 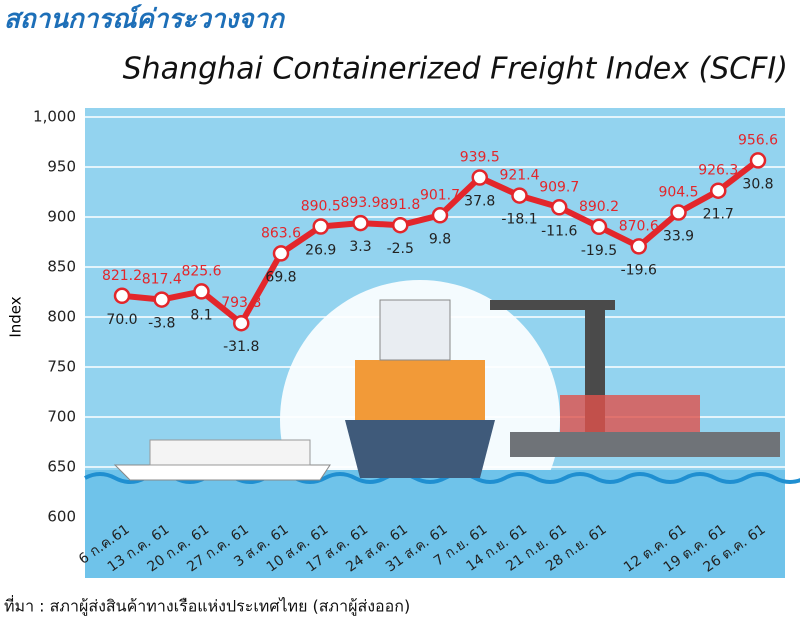 I want to click on value-label: 926.3, so click(x=718, y=171).